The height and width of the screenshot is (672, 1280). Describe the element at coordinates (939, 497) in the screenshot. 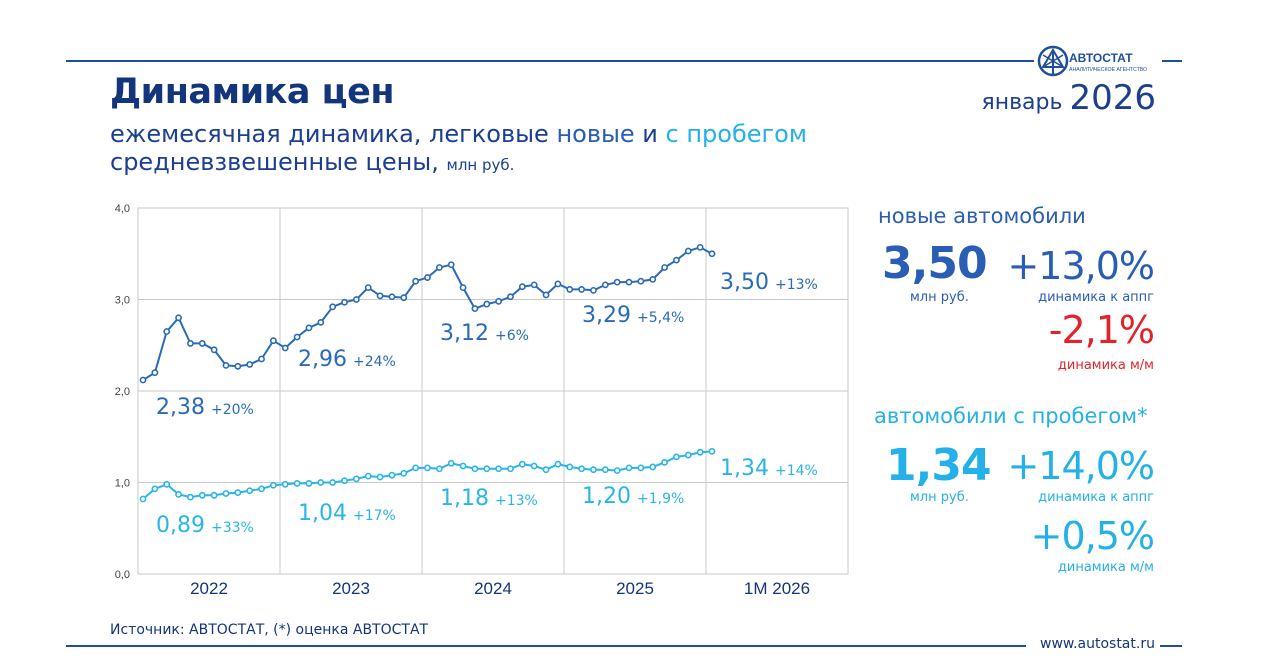

I see `used-cars-price-unit: млн руб.` at that location.